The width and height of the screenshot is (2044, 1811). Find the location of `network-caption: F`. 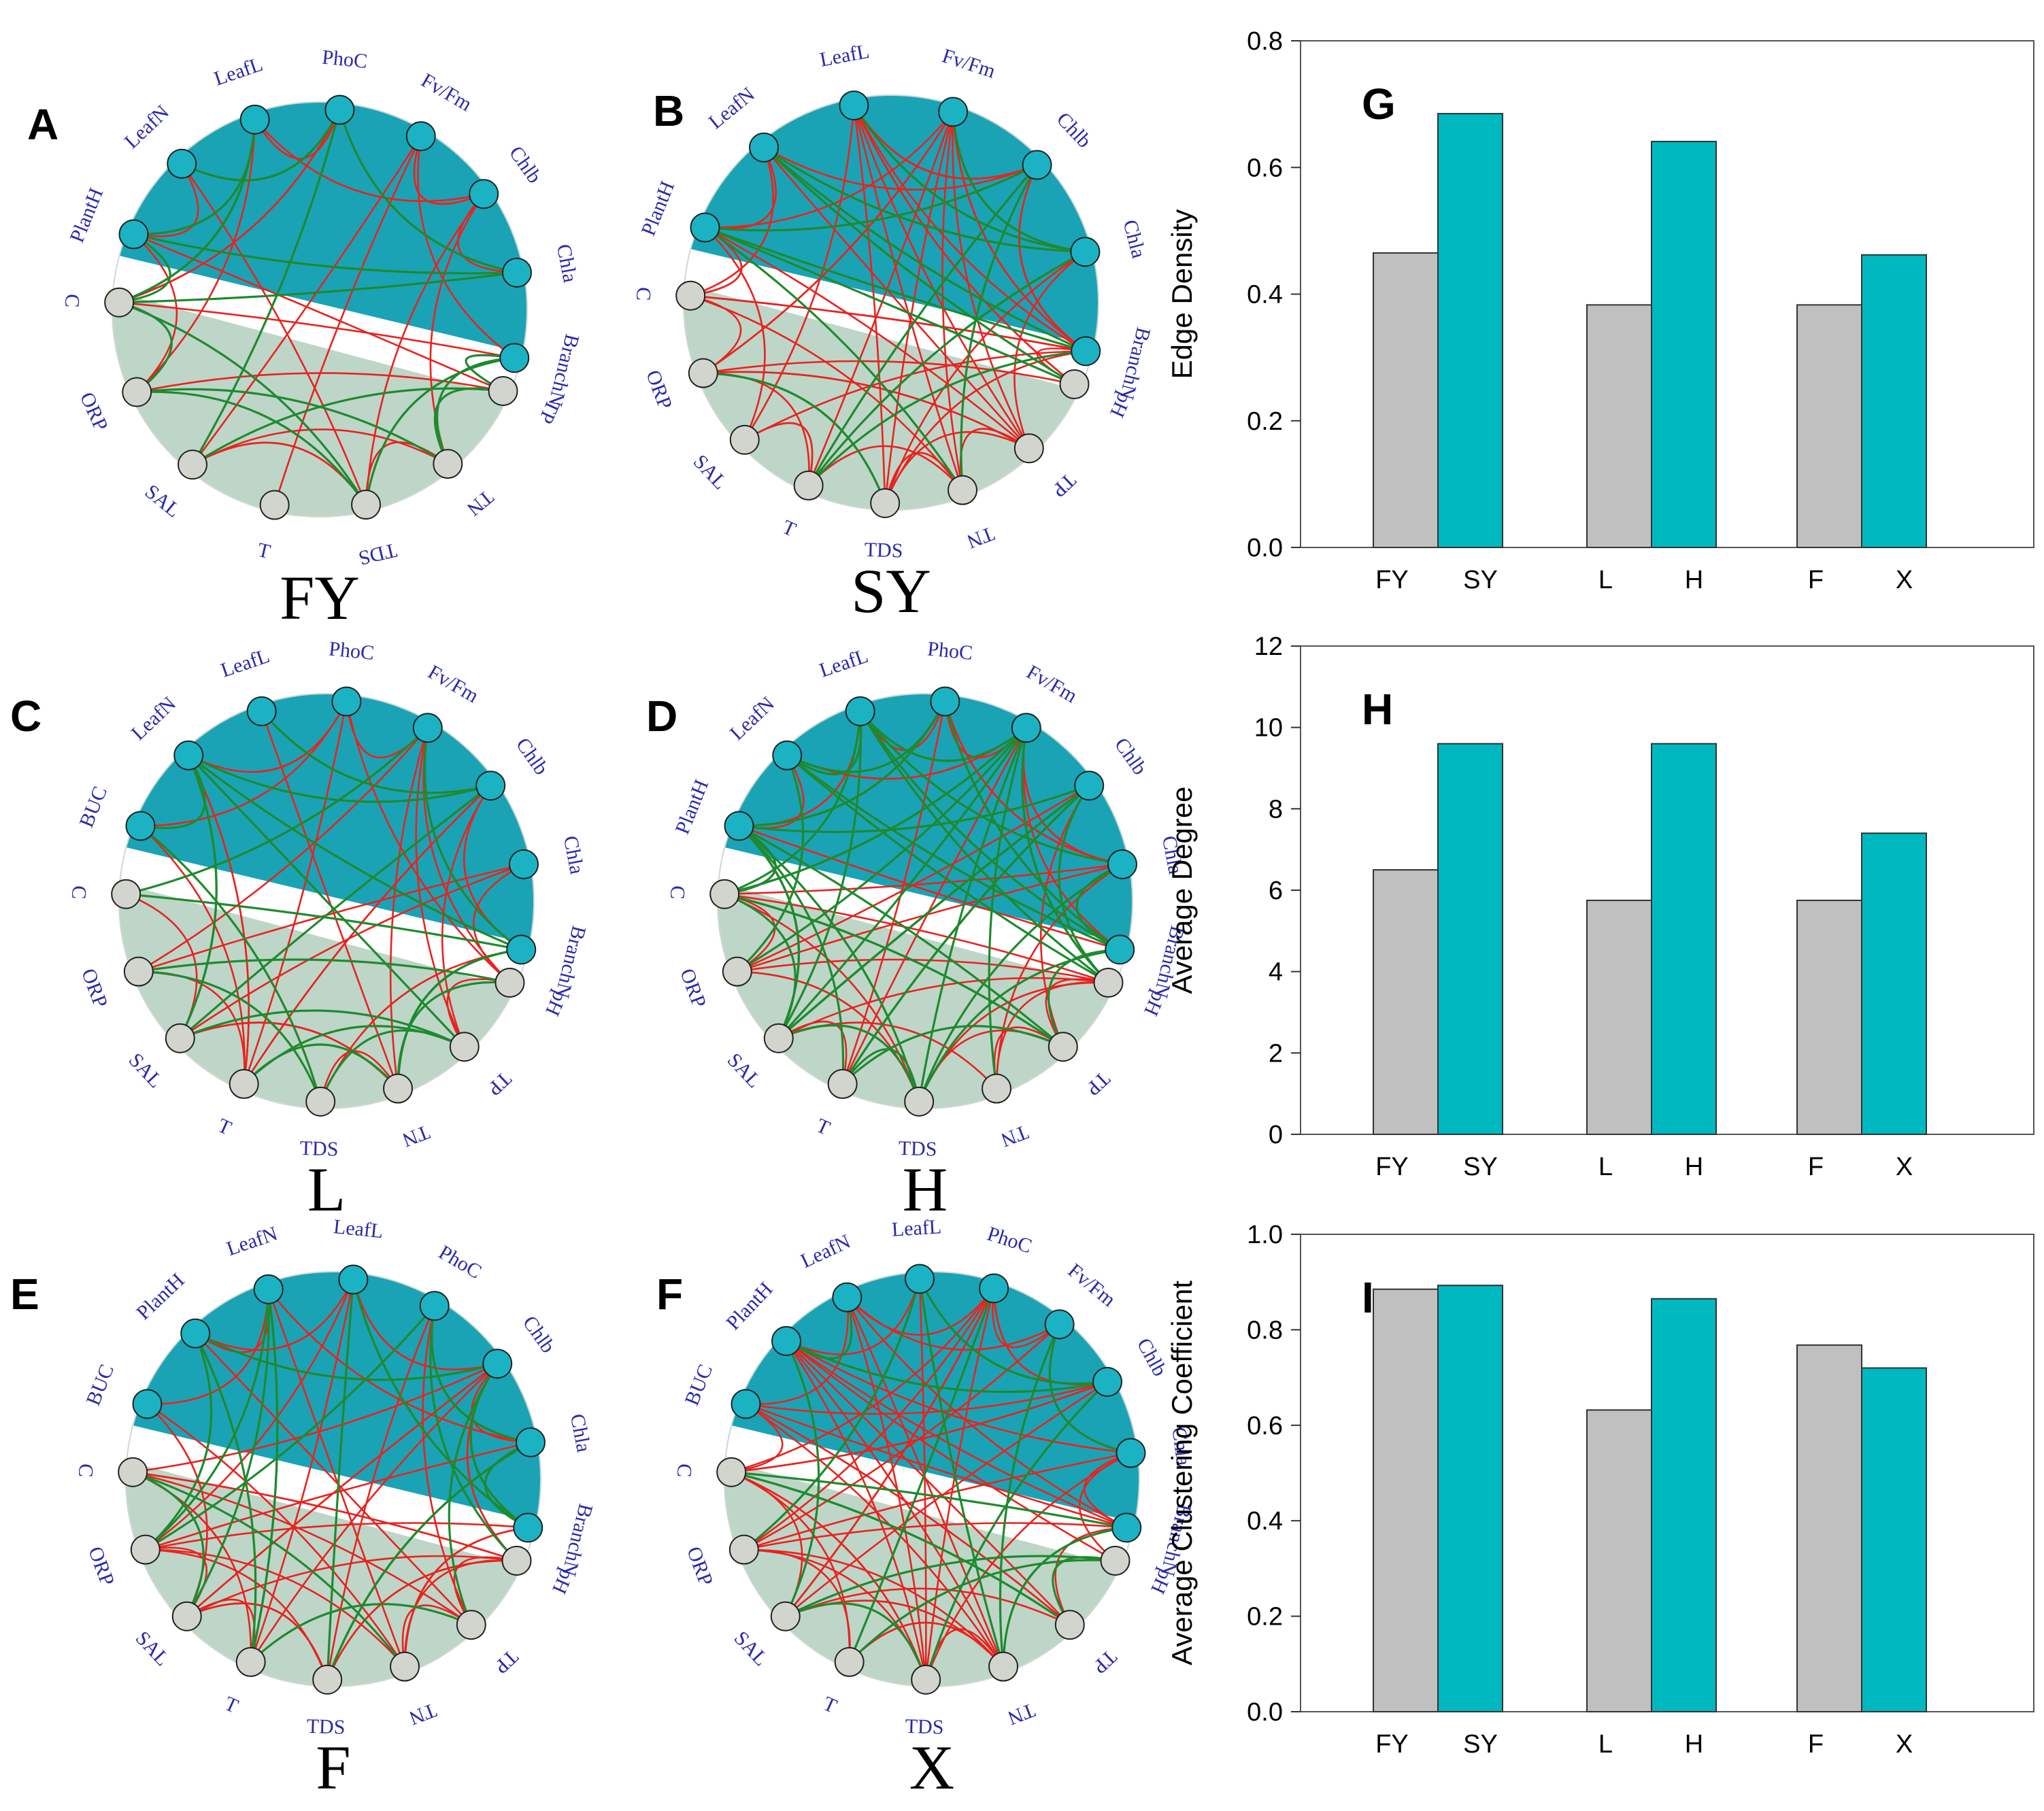

network-caption: F is located at coordinates (333, 1768).